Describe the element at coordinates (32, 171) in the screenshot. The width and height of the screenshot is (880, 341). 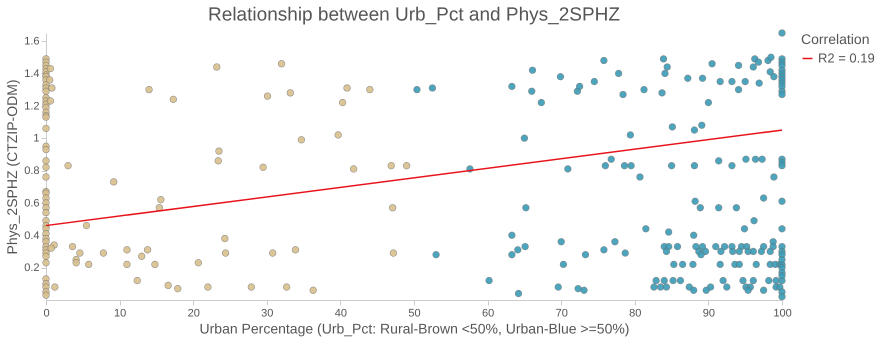
I see `y-tick-label: 0.8` at that location.